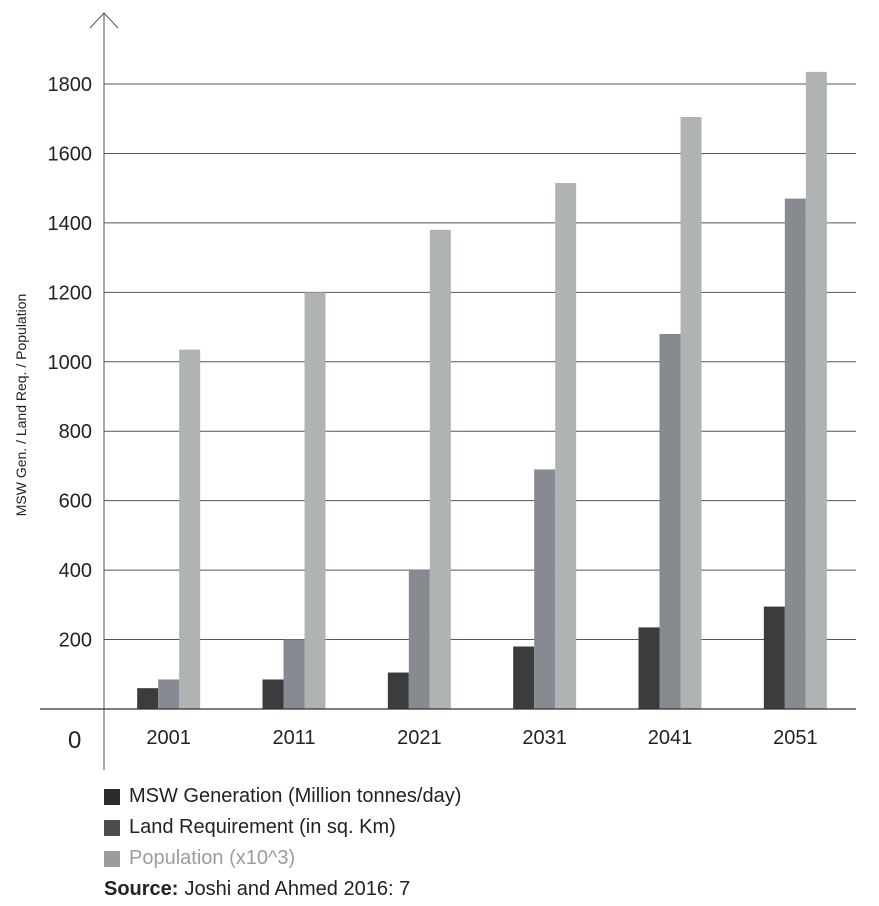  I want to click on legend-label-msw-generation: MSW Generation (Million tonnes/day), so click(295, 796).